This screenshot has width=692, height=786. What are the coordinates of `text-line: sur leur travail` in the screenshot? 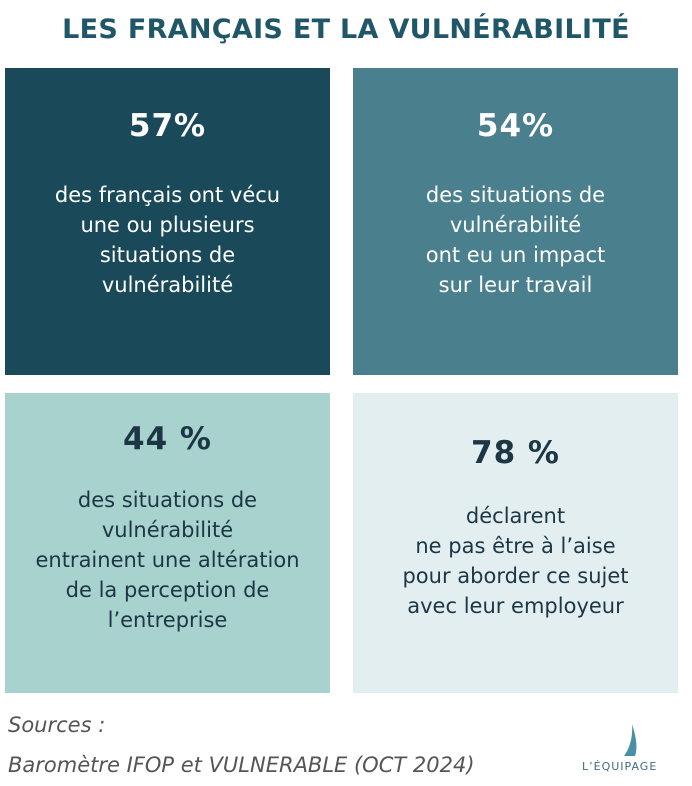 It's located at (515, 285).